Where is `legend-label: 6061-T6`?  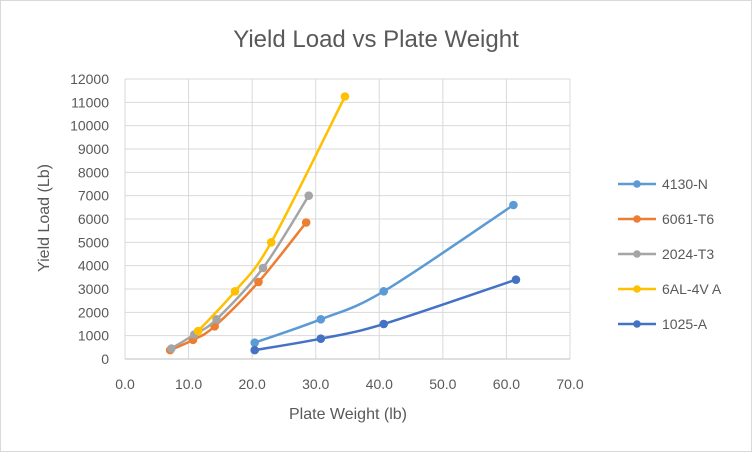 legend-label: 6061-T6 is located at coordinates (688, 219).